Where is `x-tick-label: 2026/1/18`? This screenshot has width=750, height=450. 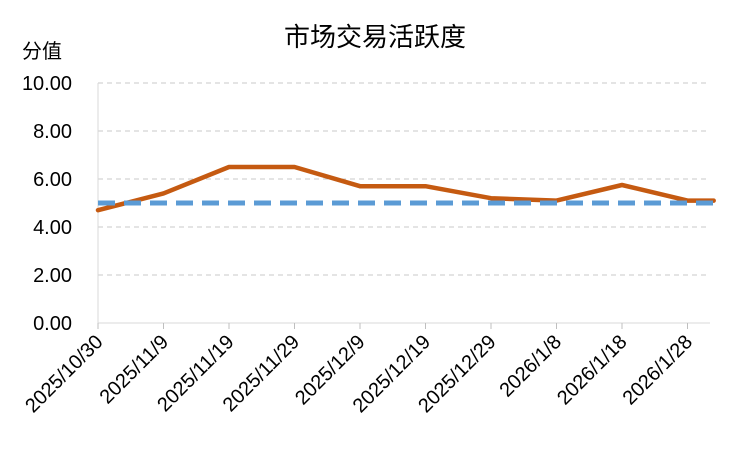 x-tick-label: 2026/1/18 is located at coordinates (592, 370).